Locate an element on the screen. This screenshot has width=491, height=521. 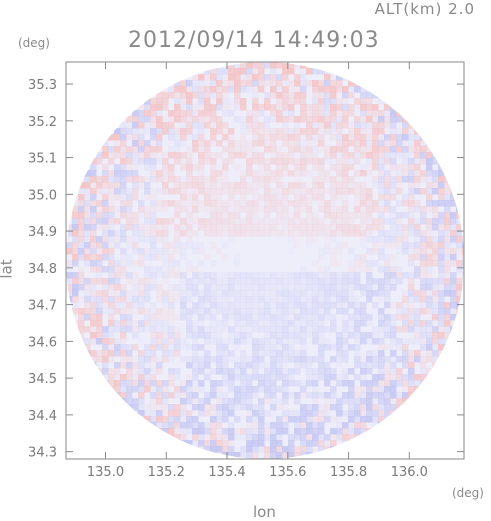
x-tick-label: 136.0 is located at coordinates (409, 472).